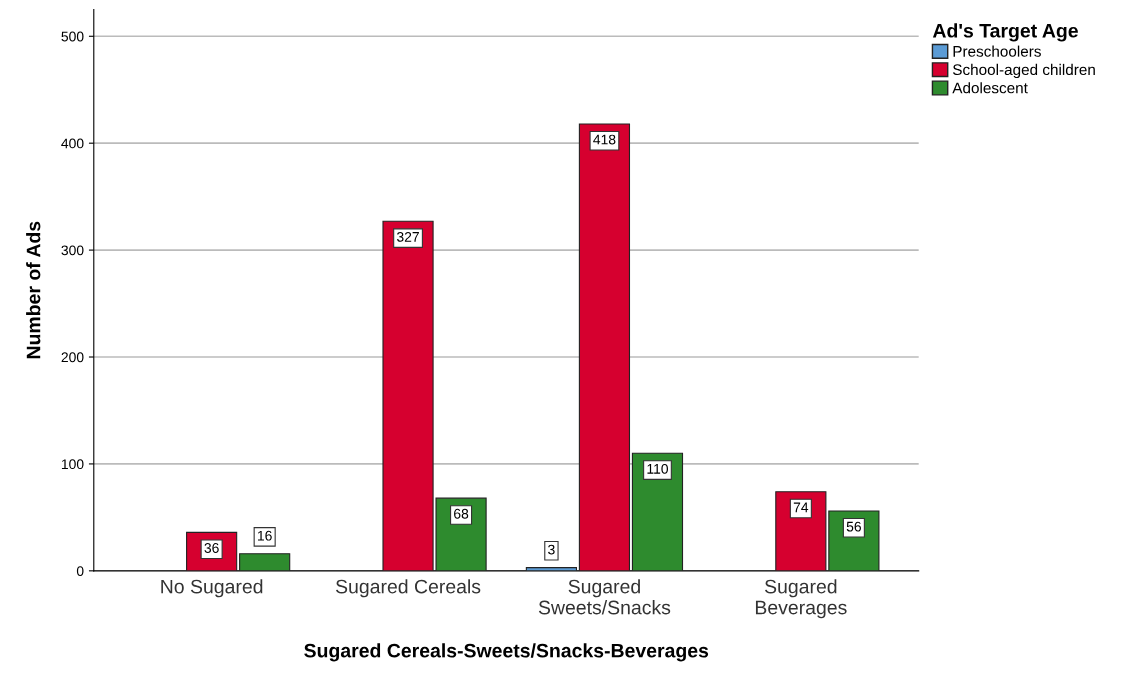 This screenshot has height=682, width=1130. What do you see at coordinates (801, 507) in the screenshot?
I see `data-label: 74` at bounding box center [801, 507].